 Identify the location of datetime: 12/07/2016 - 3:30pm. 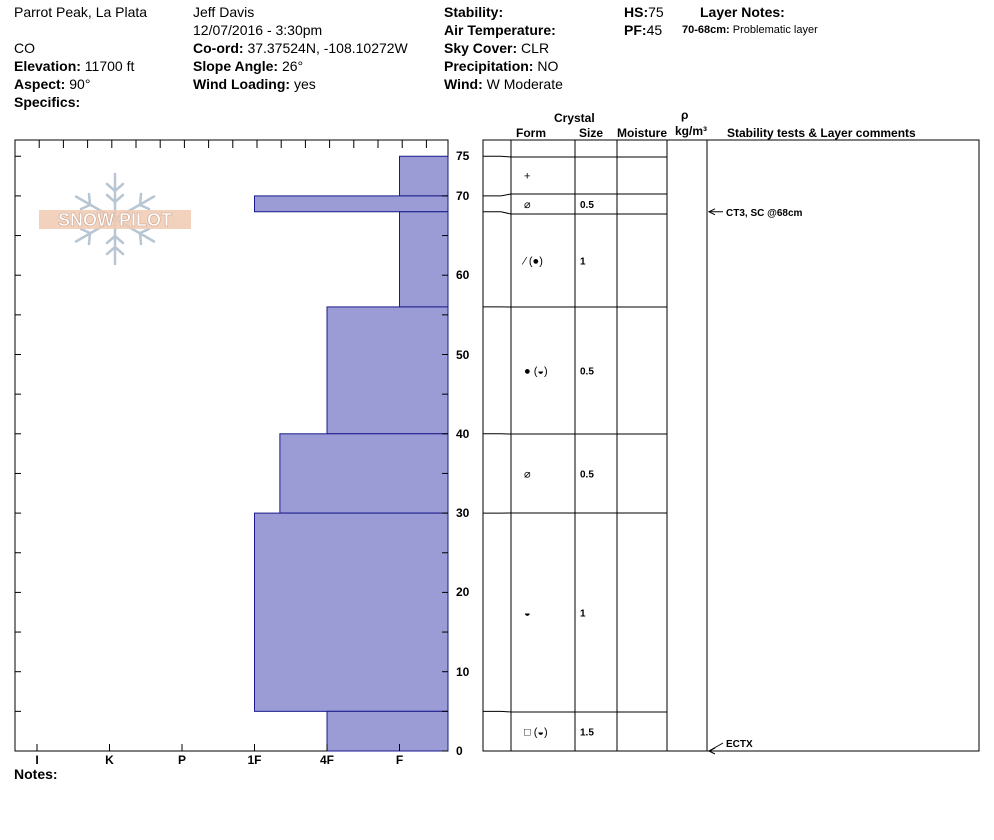
(258, 30).